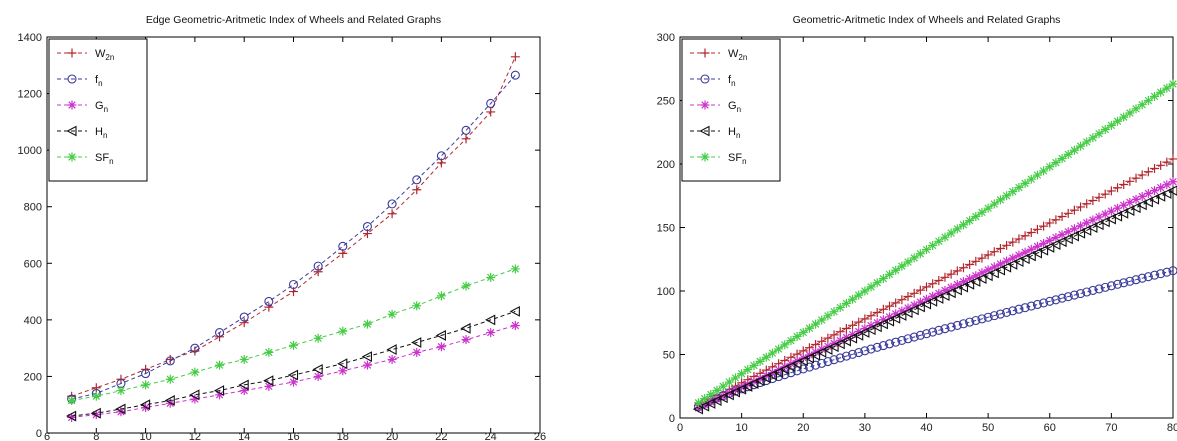 The height and width of the screenshot is (441, 1177). What do you see at coordinates (441, 436) in the screenshot?
I see `x-tick-label: 22` at bounding box center [441, 436].